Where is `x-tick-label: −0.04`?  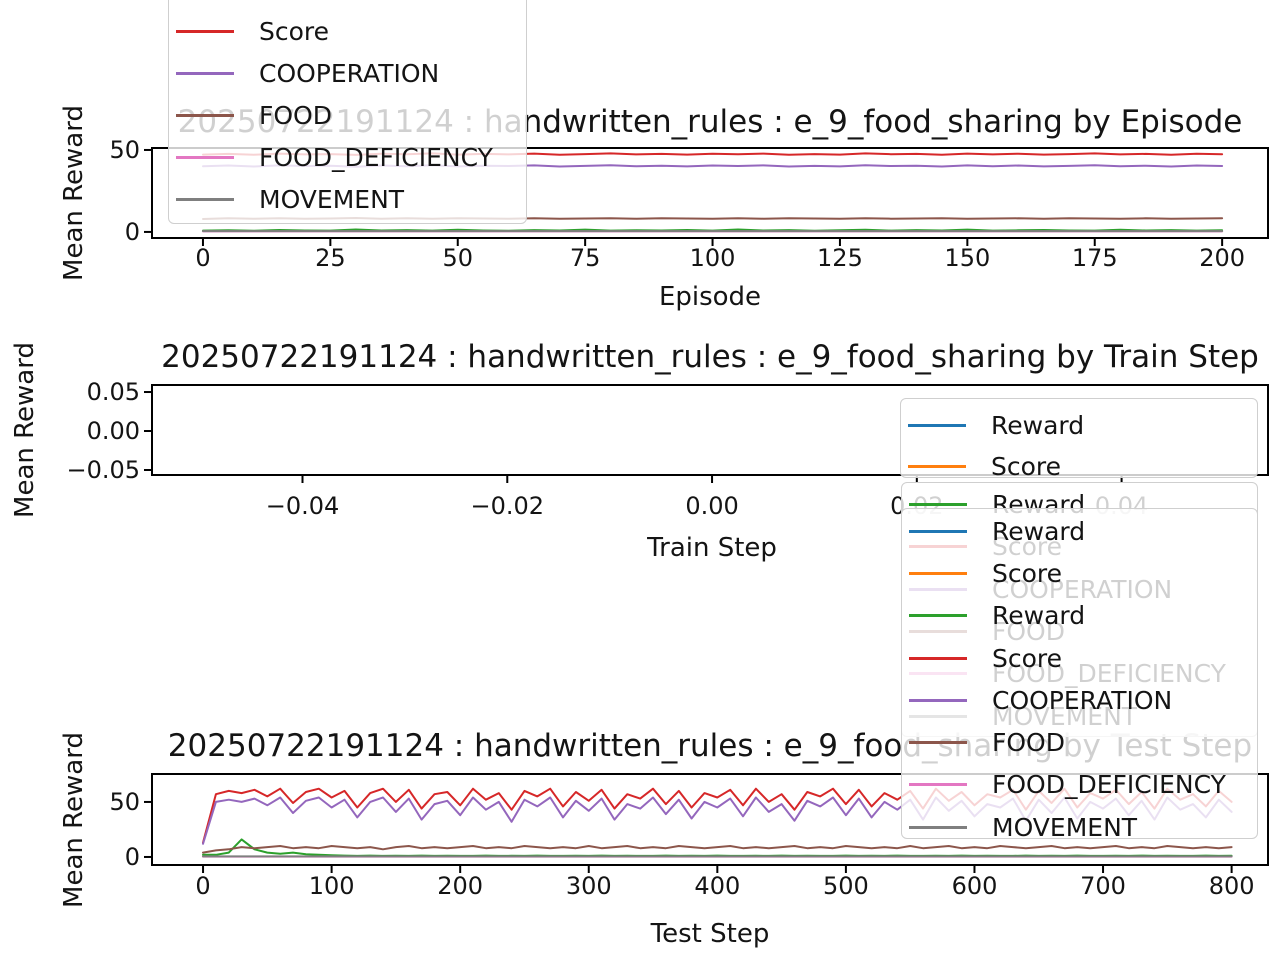
x-tick-label: −0.04 is located at coordinates (302, 506).